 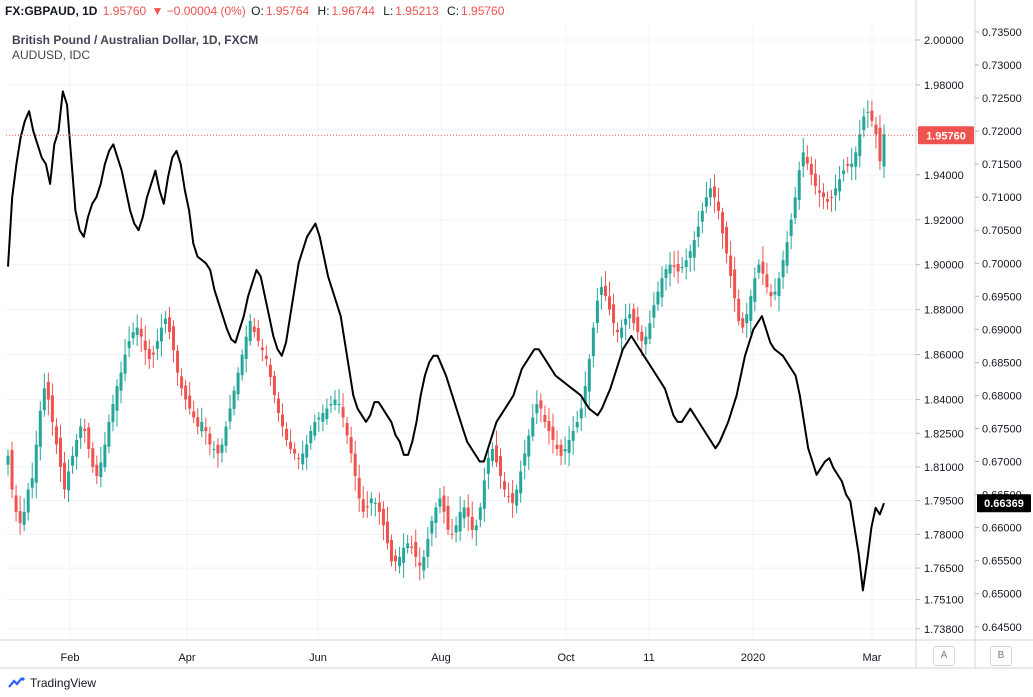 I want to click on open-label: O:, so click(x=257, y=11).